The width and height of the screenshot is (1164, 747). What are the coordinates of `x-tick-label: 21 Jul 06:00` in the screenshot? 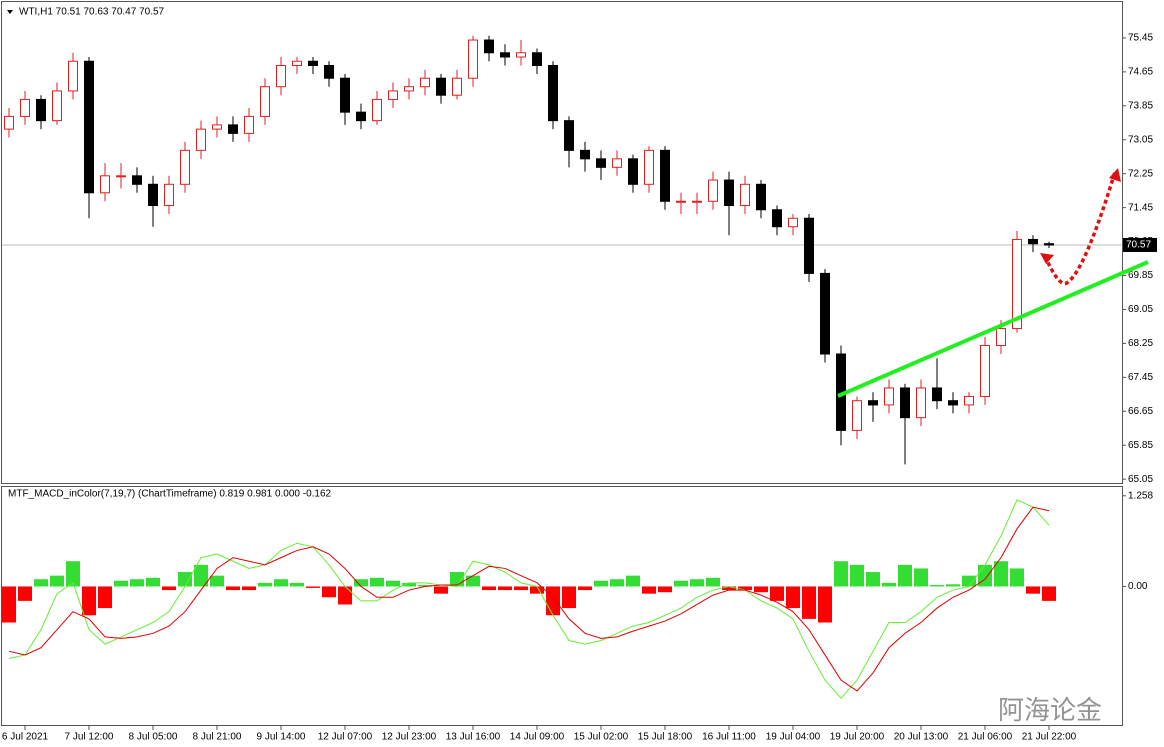 It's located at (985, 737).